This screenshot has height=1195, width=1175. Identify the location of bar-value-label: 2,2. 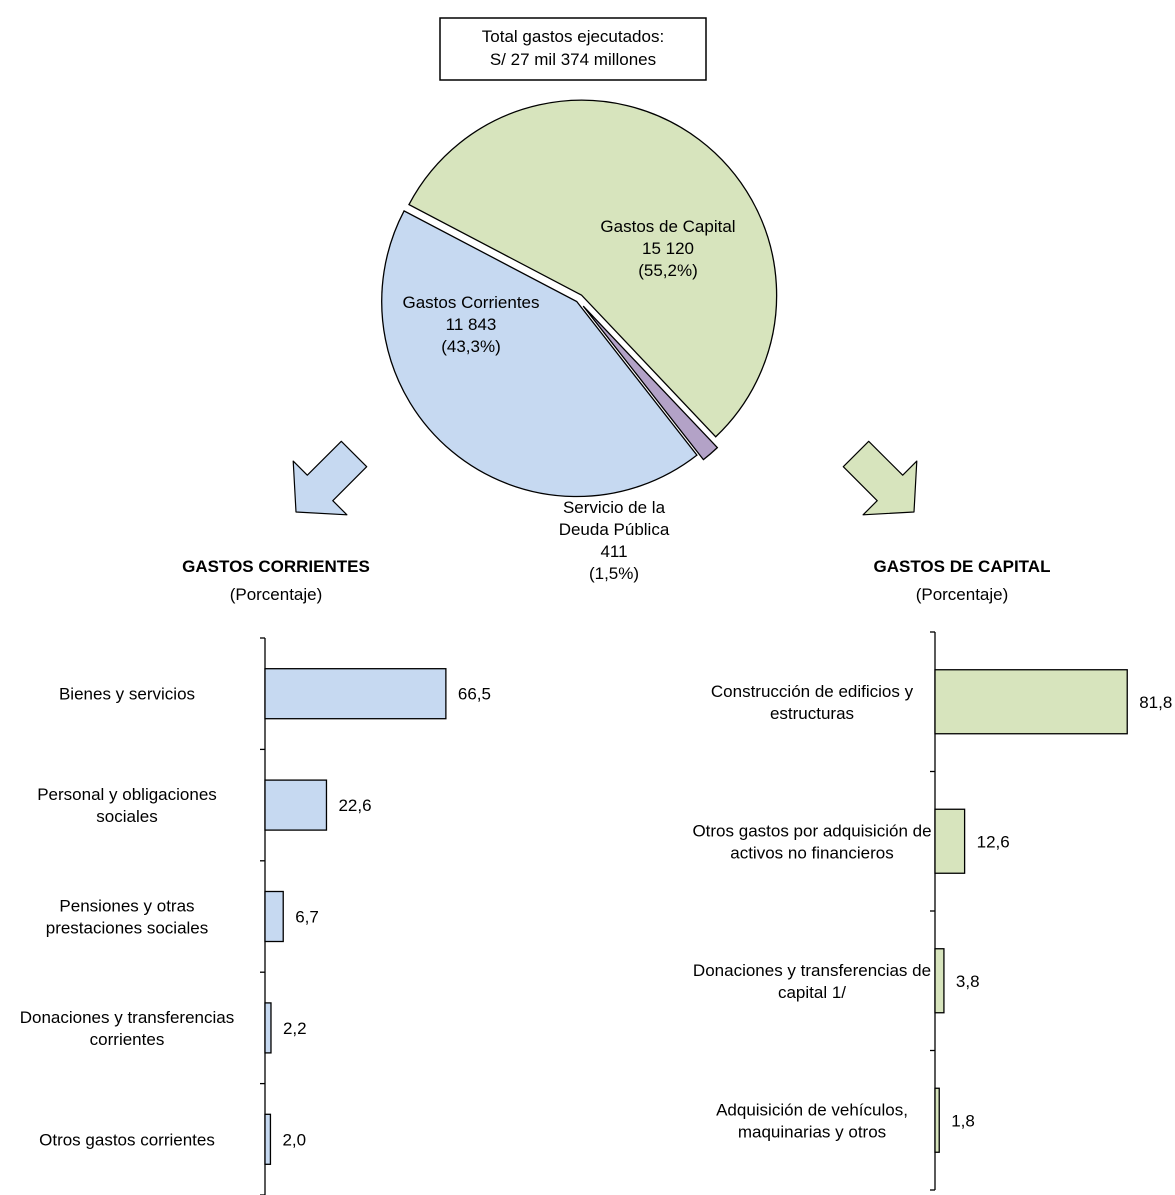
(295, 1028).